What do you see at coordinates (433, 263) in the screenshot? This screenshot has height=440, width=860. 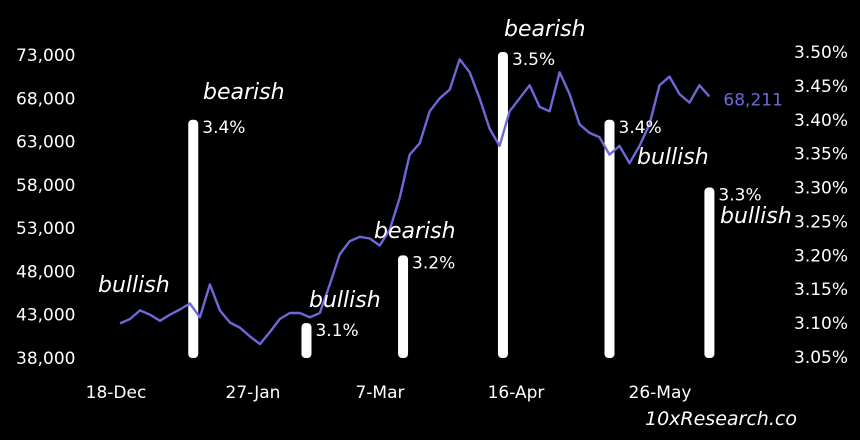 I see `bar-value-label: 3.2%` at bounding box center [433, 263].